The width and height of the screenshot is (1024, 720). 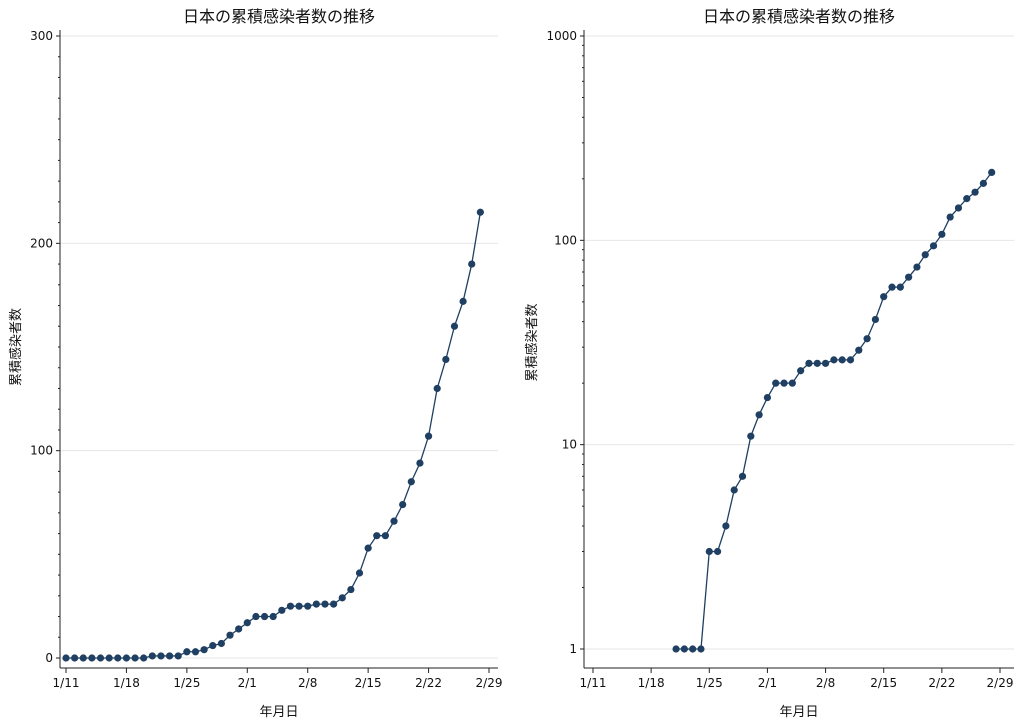 What do you see at coordinates (651, 683) in the screenshot?
I see `x-tick-label: 1/18` at bounding box center [651, 683].